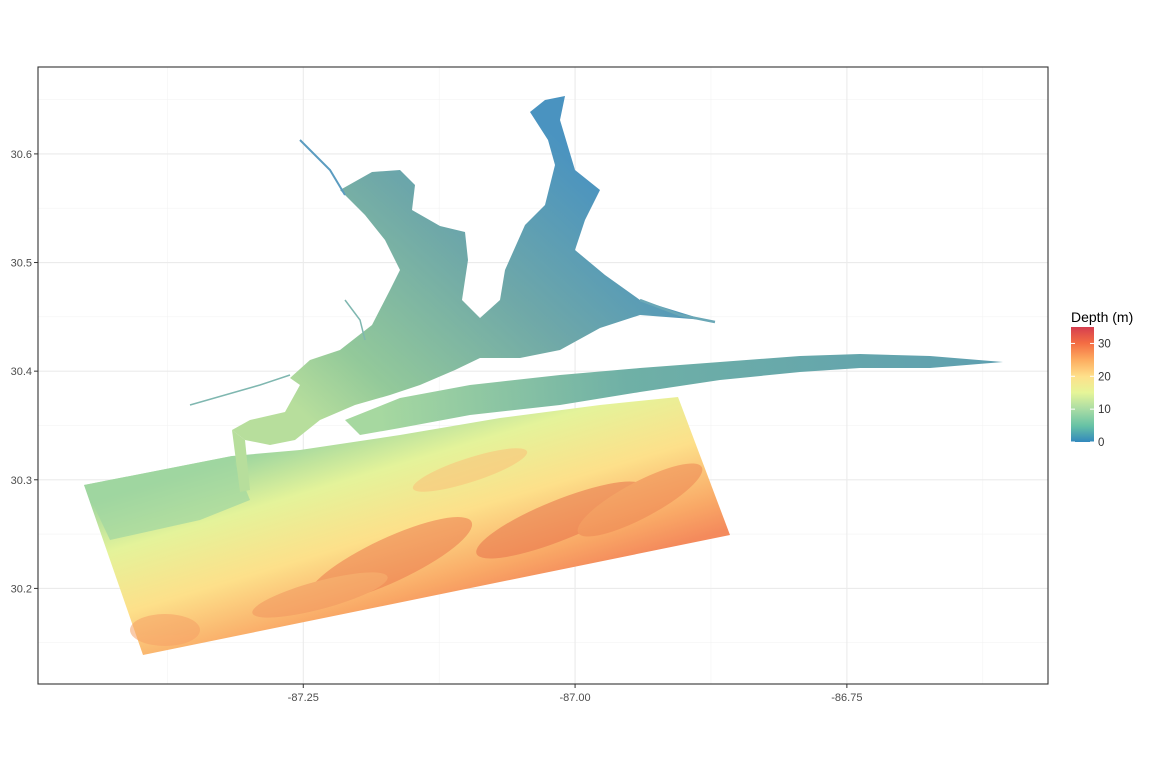 The height and width of the screenshot is (768, 1152). I want to click on x-tick-label: -87.00, so click(574, 698).